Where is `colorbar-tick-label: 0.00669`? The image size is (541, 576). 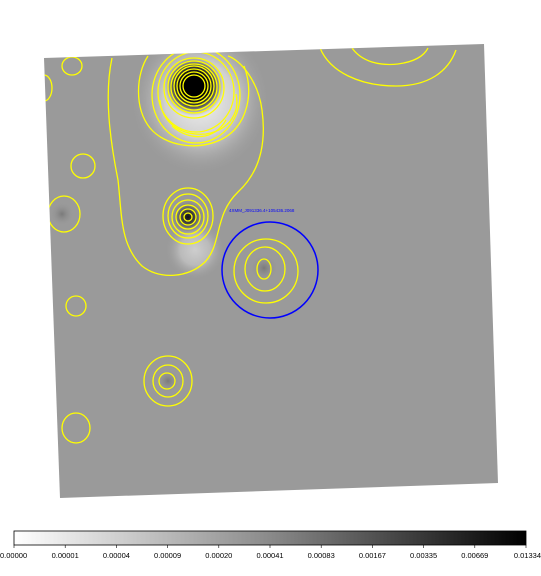
colorbar-tick-label: 0.00669 is located at coordinates (474, 555).